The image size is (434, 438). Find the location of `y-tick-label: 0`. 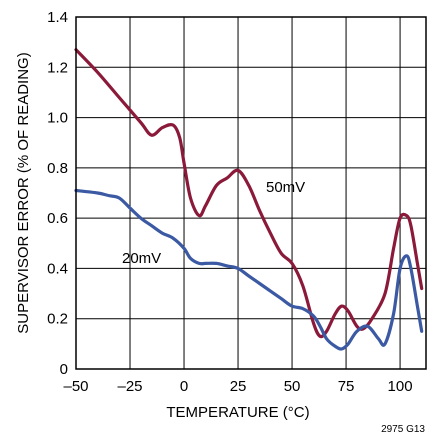

y-tick-label: 0 is located at coordinates (64, 369).